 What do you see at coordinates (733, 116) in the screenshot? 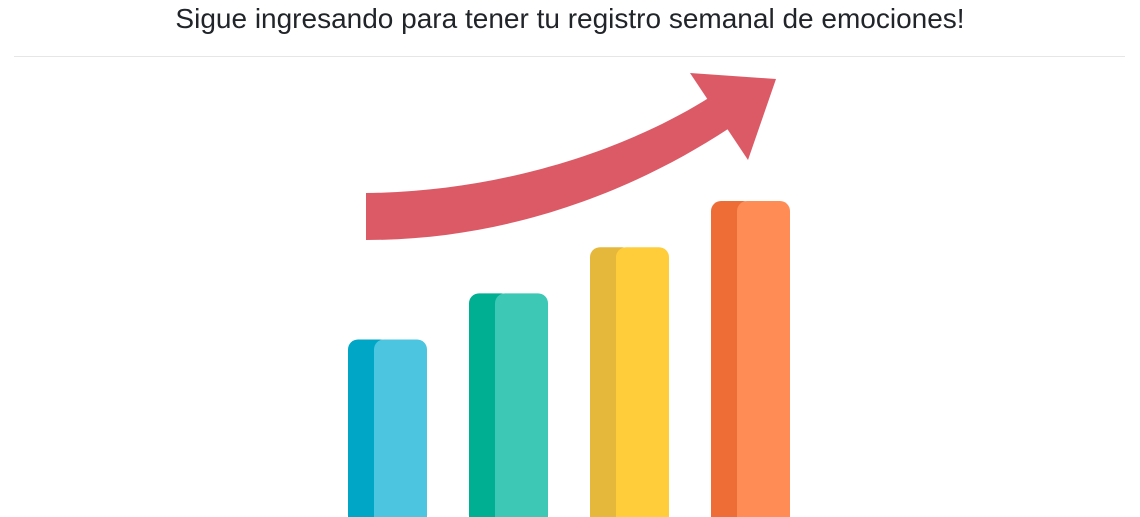
I see `arrow-head` at bounding box center [733, 116].